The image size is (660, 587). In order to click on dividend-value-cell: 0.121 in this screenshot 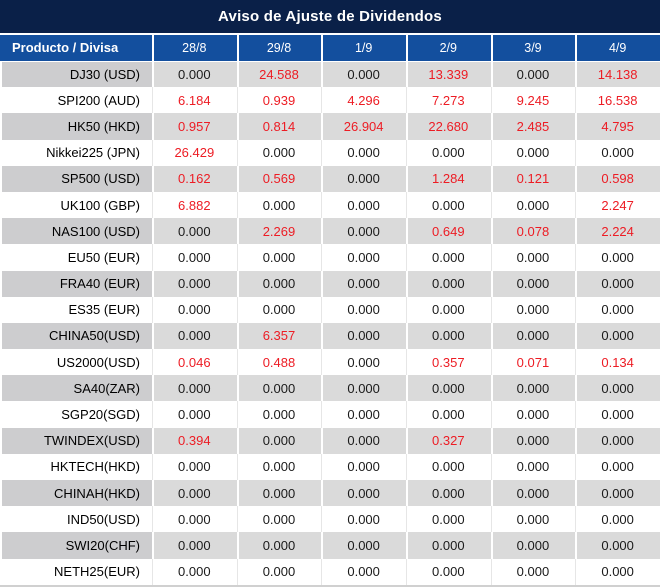, I will do `click(533, 178)`.